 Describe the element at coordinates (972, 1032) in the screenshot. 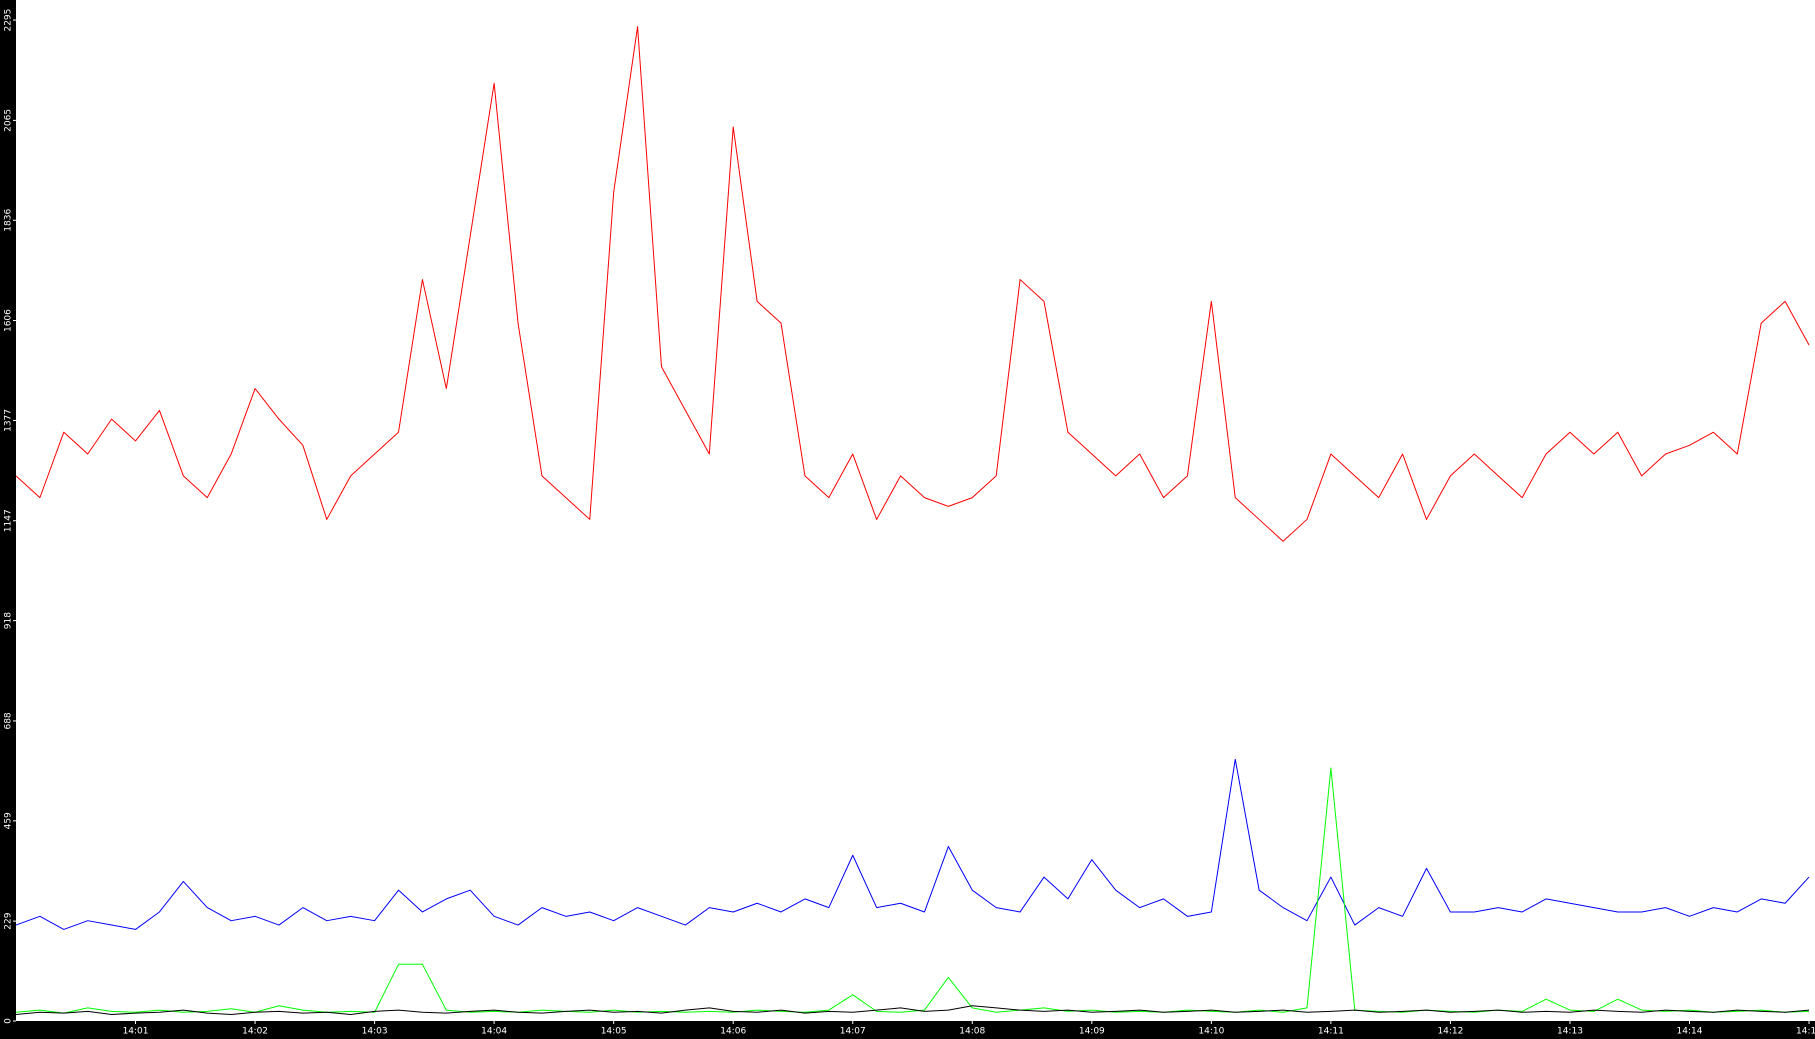

I see `x-tick-label: 14:08` at that location.